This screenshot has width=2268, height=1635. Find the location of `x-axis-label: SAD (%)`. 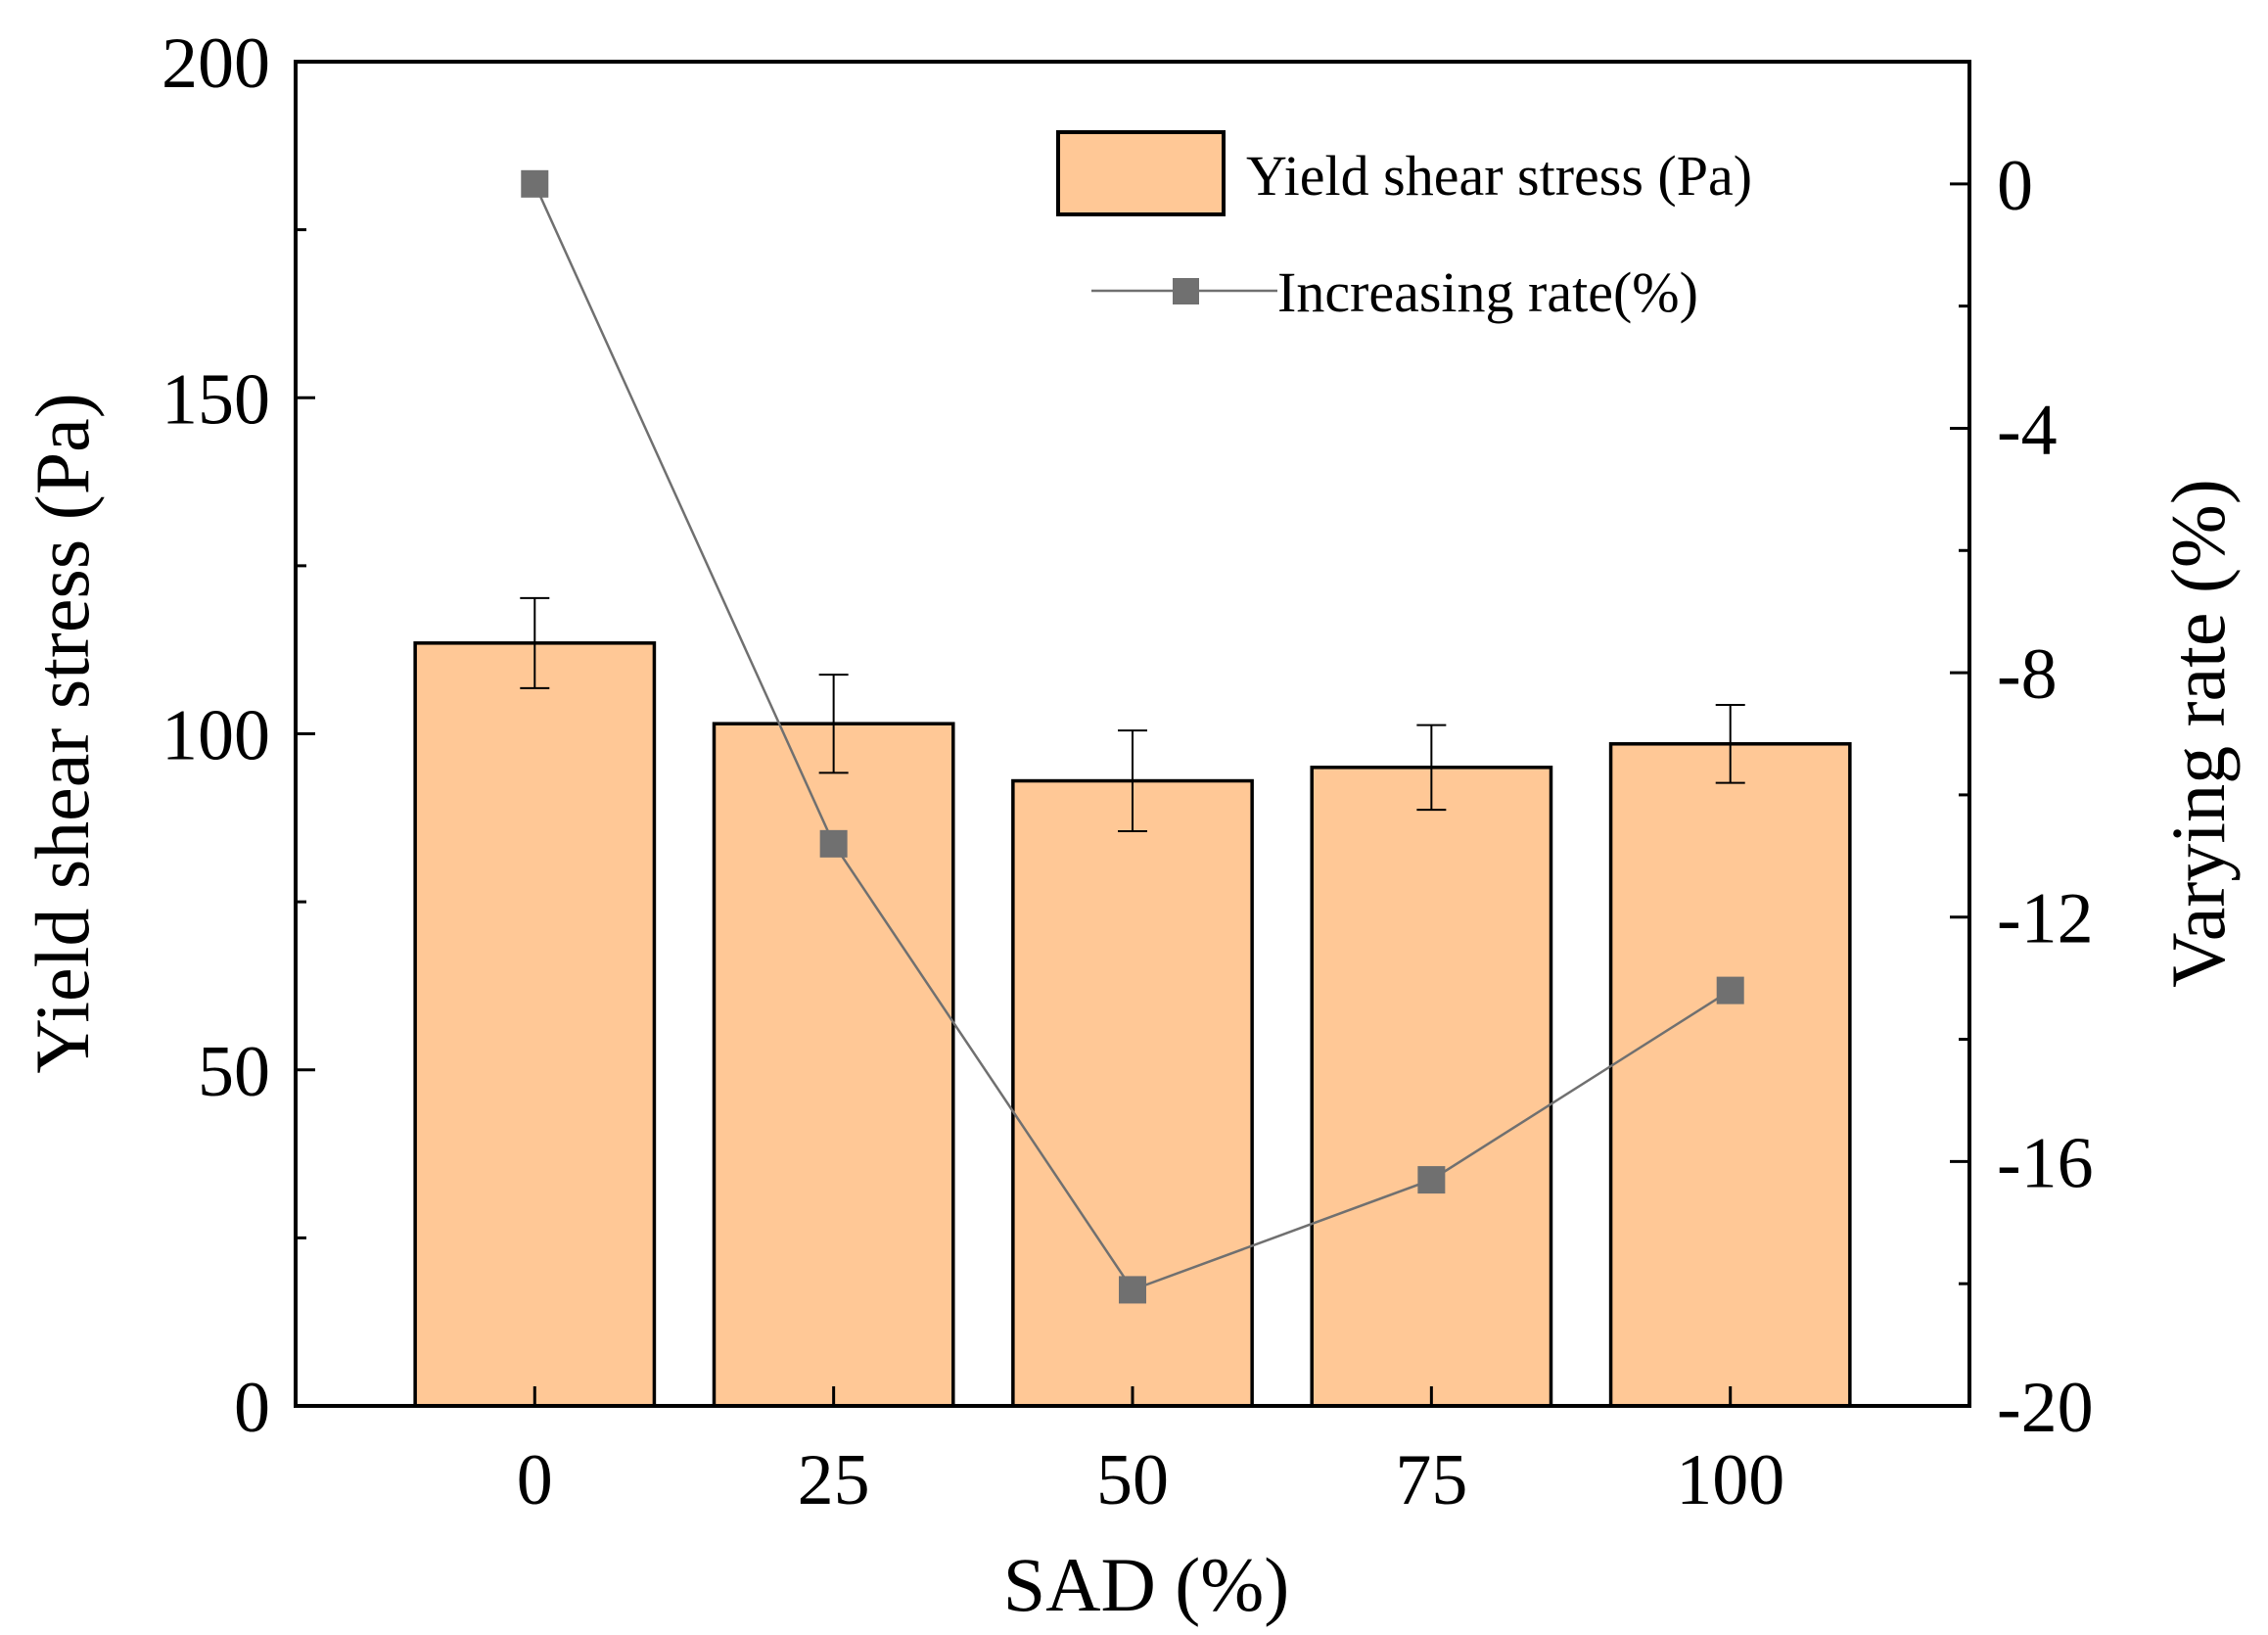

x-axis-label: SAD (%) is located at coordinates (1146, 1584).